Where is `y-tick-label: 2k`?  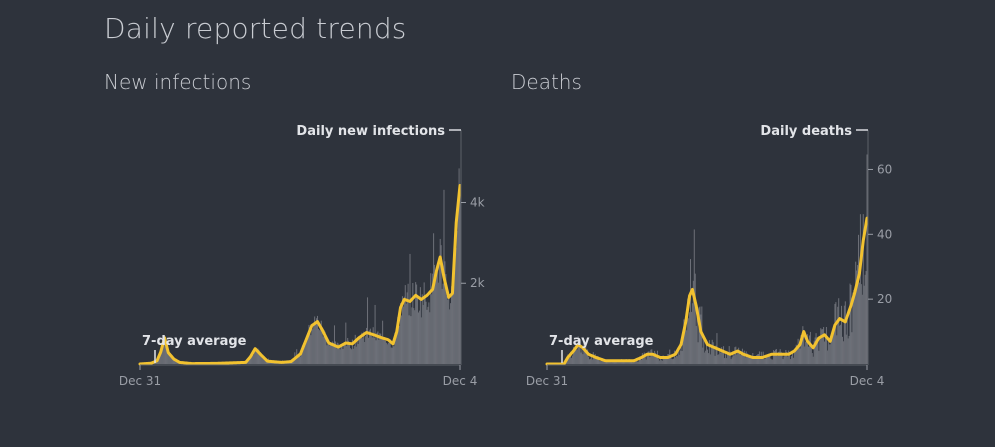
y-tick-label: 2k is located at coordinates (477, 283).